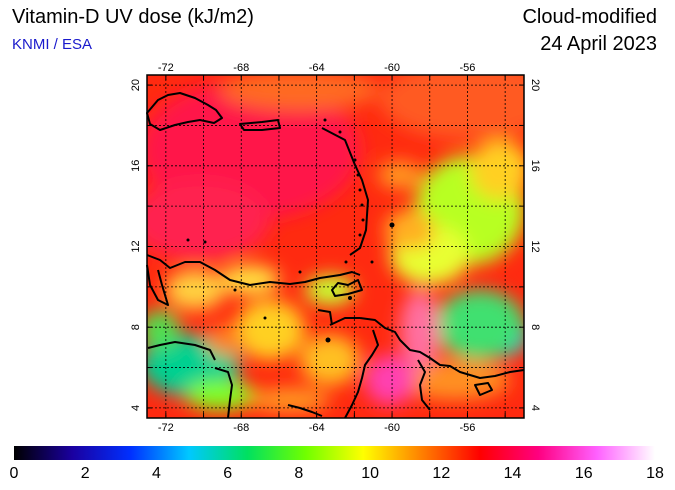 This screenshot has height=490, width=675. I want to click on date-label: 24 April 2023, so click(598, 44).